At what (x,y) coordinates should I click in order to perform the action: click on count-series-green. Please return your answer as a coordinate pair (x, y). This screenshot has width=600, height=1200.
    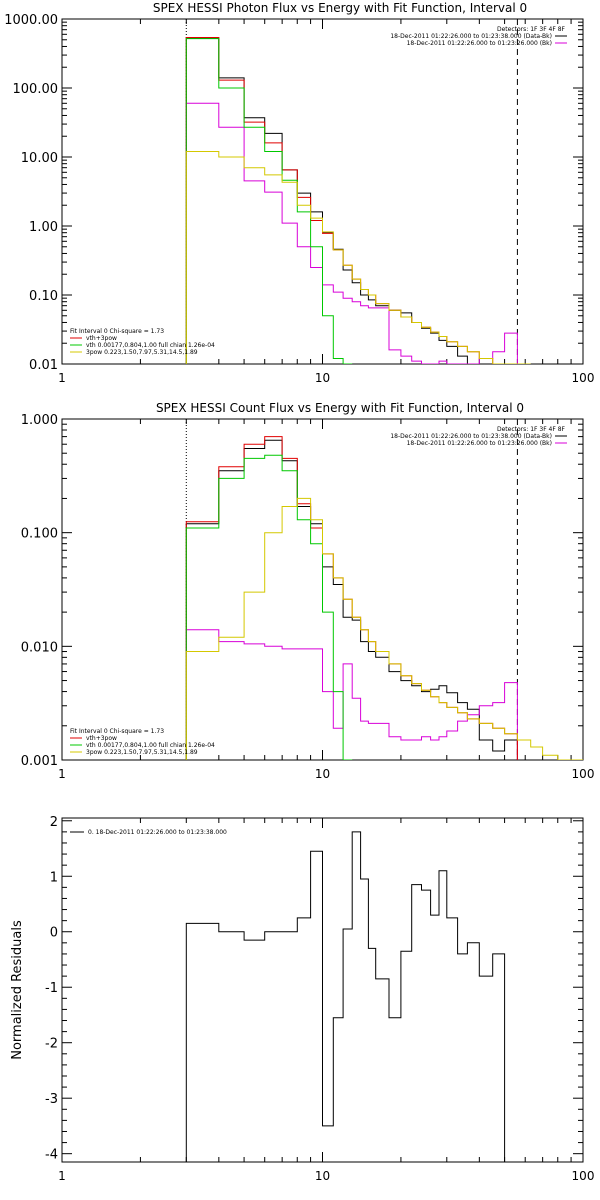
    Looking at the image, I should click on (269, 607).